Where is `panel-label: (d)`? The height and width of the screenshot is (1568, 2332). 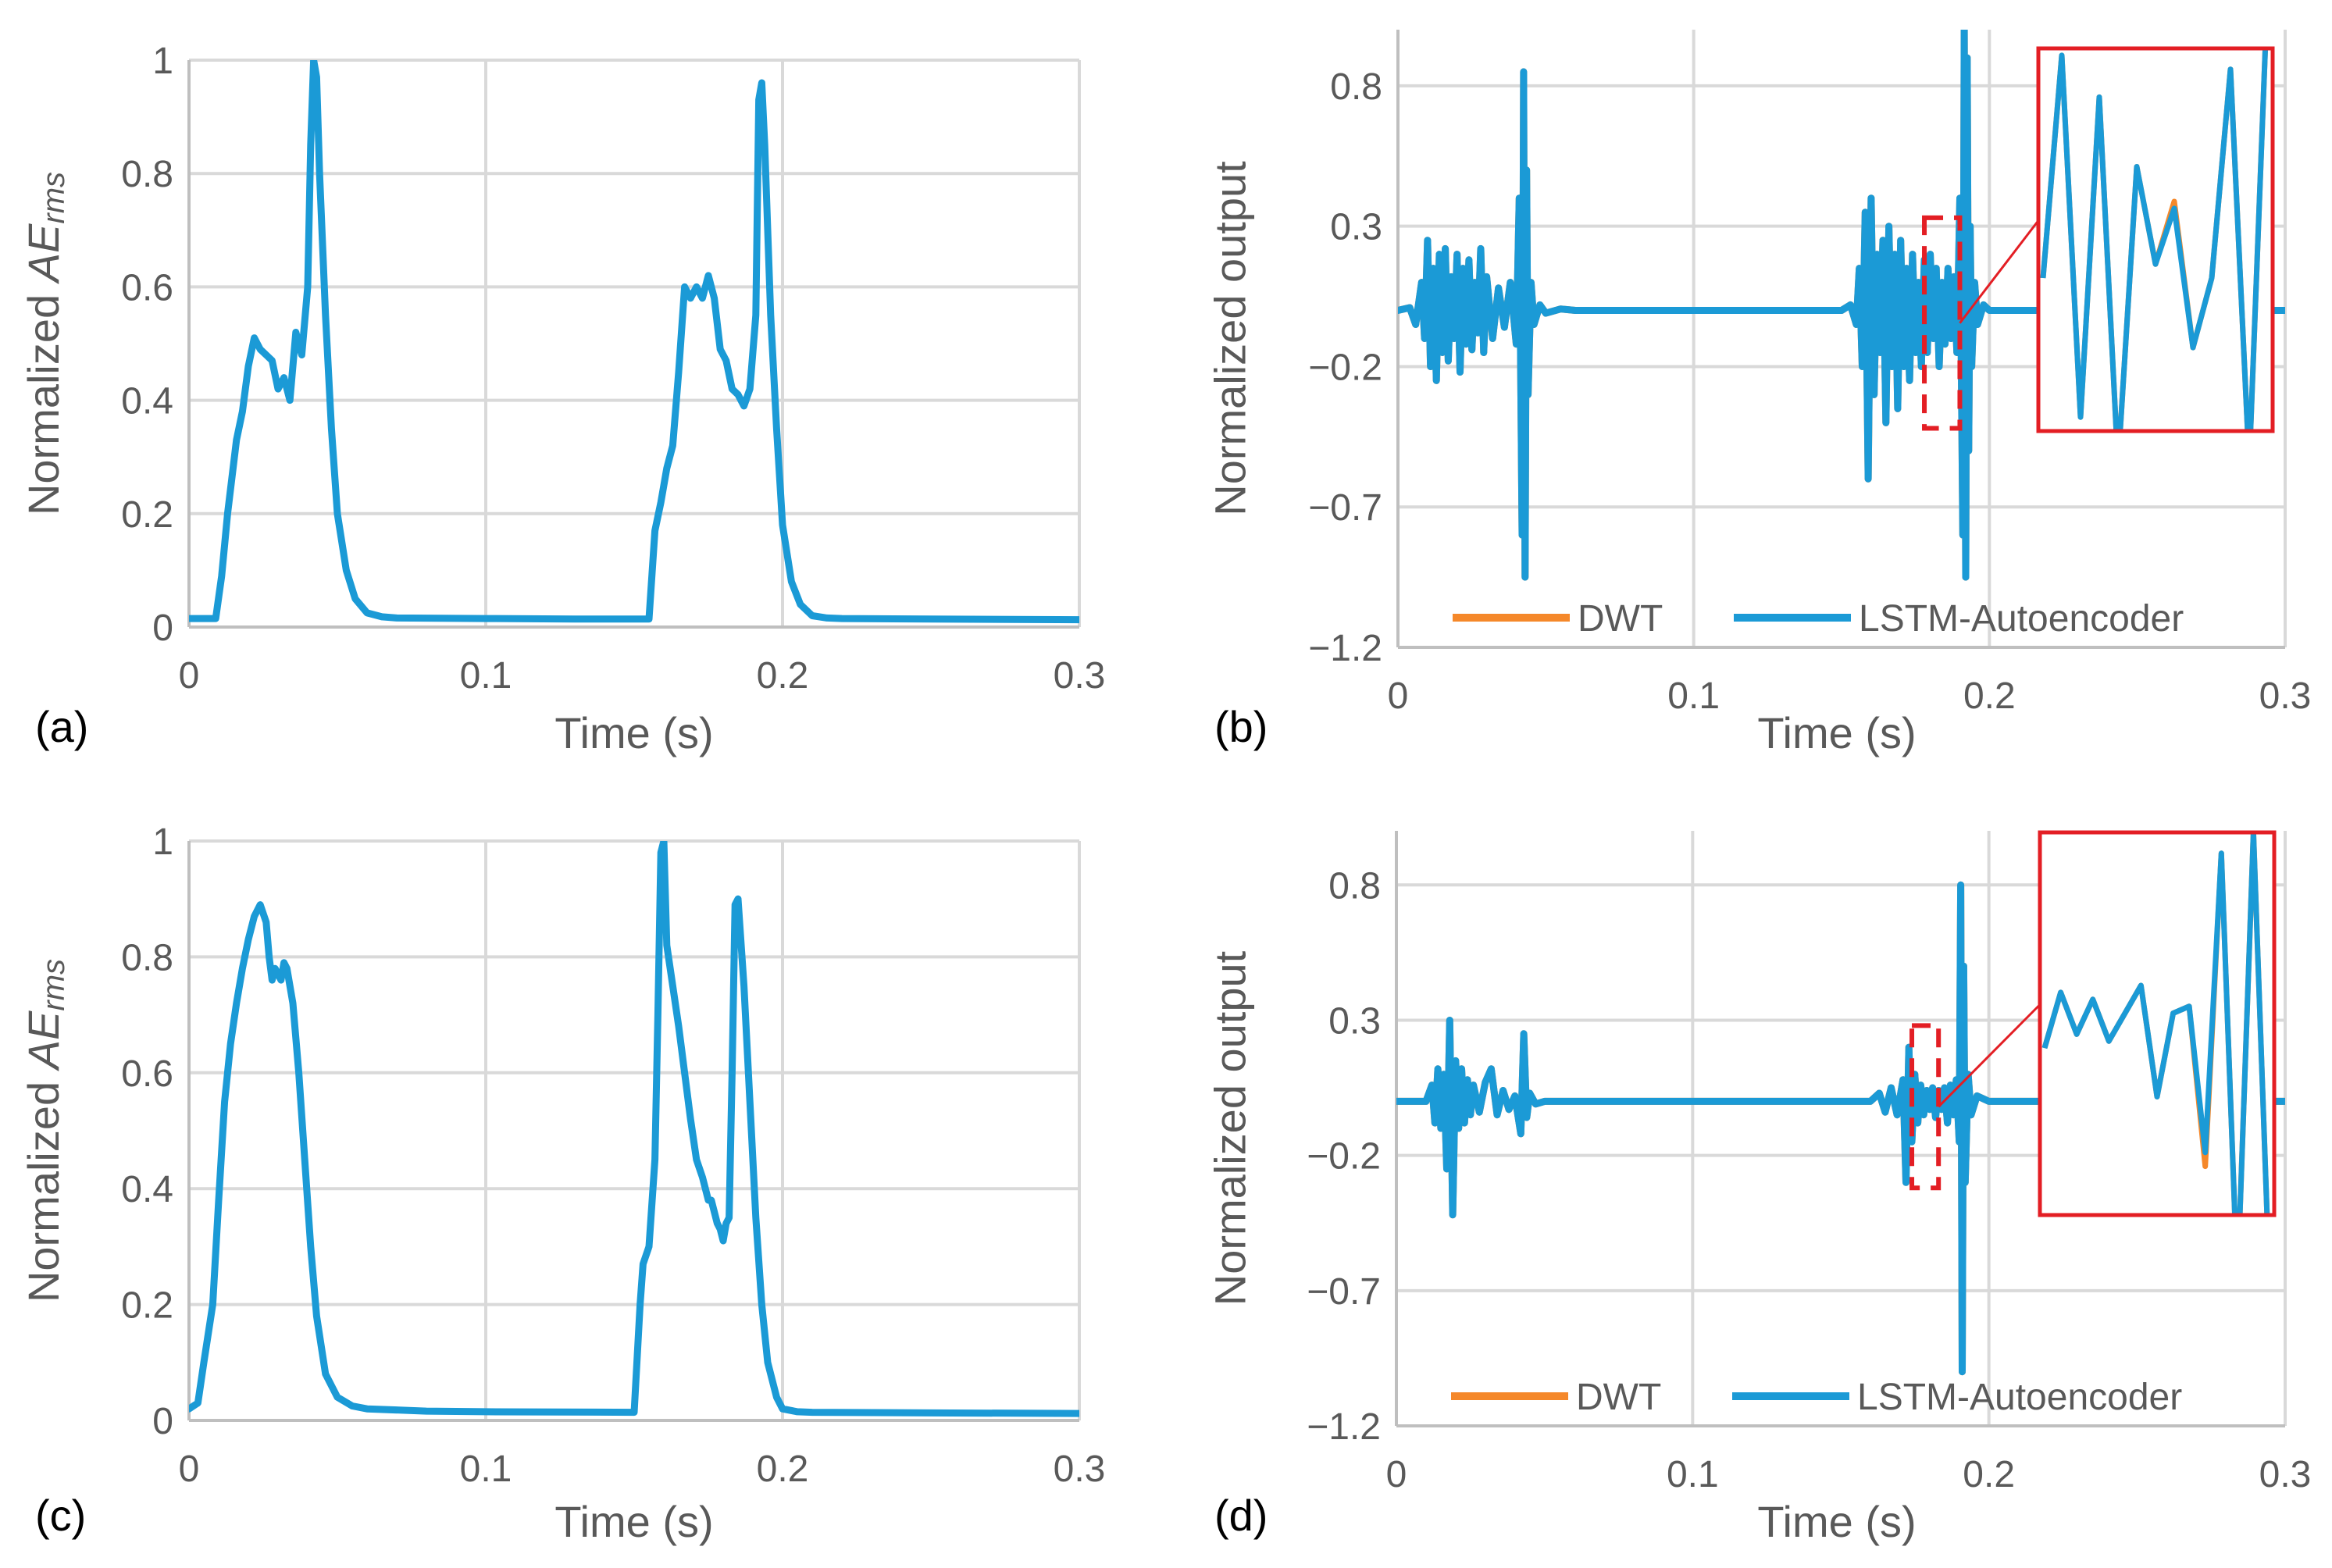 panel-label: (d) is located at coordinates (1241, 1515).